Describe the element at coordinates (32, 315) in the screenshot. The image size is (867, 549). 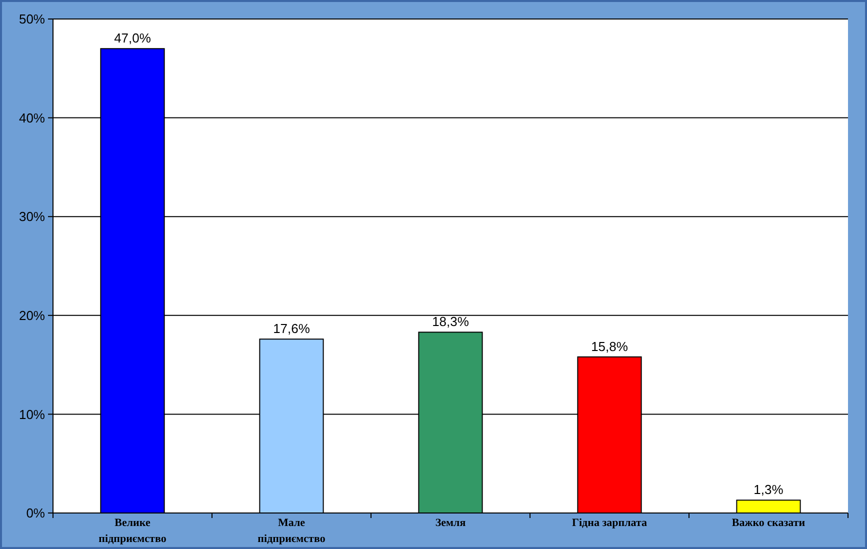
I see `y-tick-label: 20%` at that location.